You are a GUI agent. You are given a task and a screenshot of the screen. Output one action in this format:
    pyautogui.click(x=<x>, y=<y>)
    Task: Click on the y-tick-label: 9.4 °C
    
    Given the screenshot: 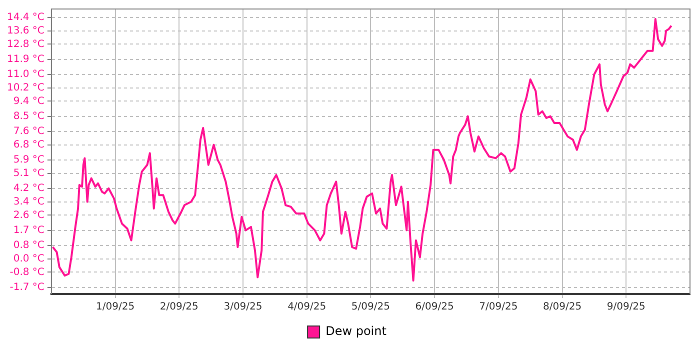 What is the action you would take?
    pyautogui.click(x=28, y=101)
    